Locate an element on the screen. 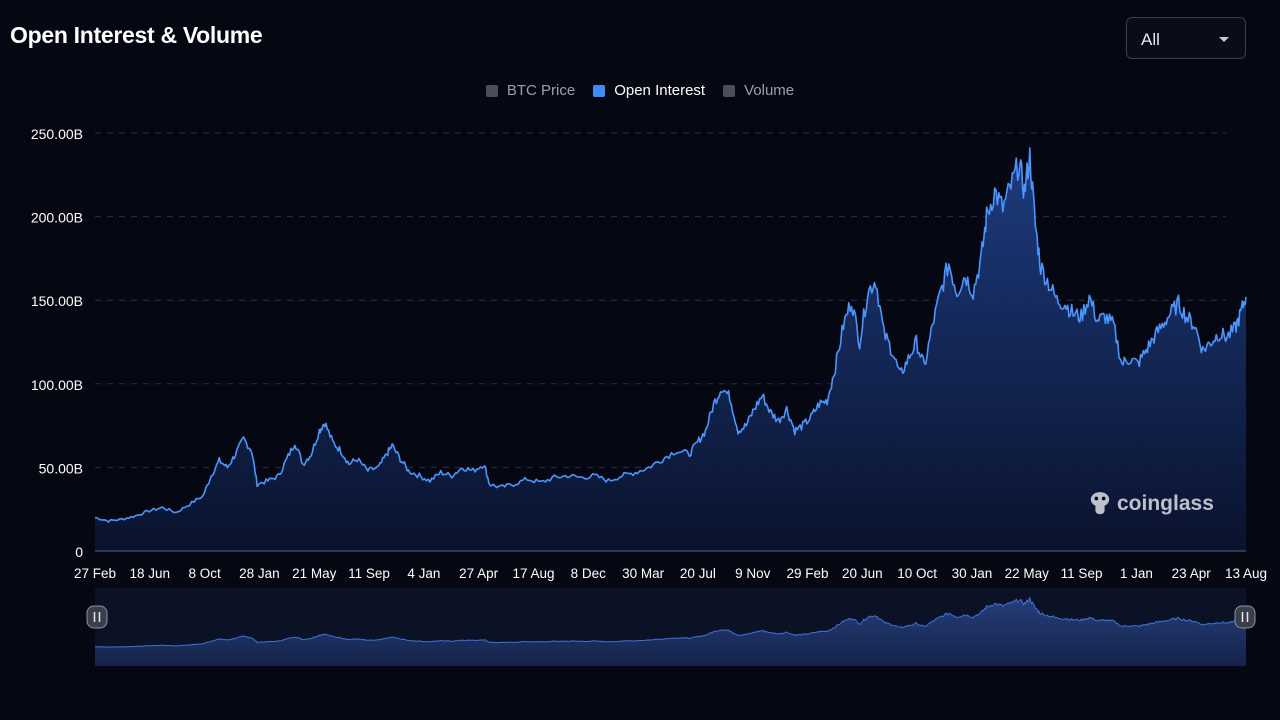 This screenshot has height=720, width=1280. x-tick-label: 28 Jan is located at coordinates (259, 573).